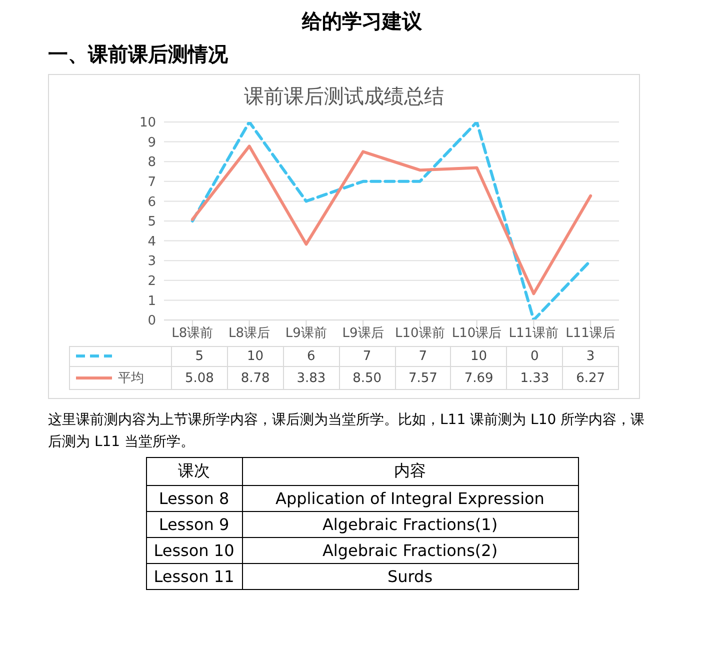 This screenshot has width=724, height=662. I want to click on text: Application of Integral Expression, so click(410, 499).